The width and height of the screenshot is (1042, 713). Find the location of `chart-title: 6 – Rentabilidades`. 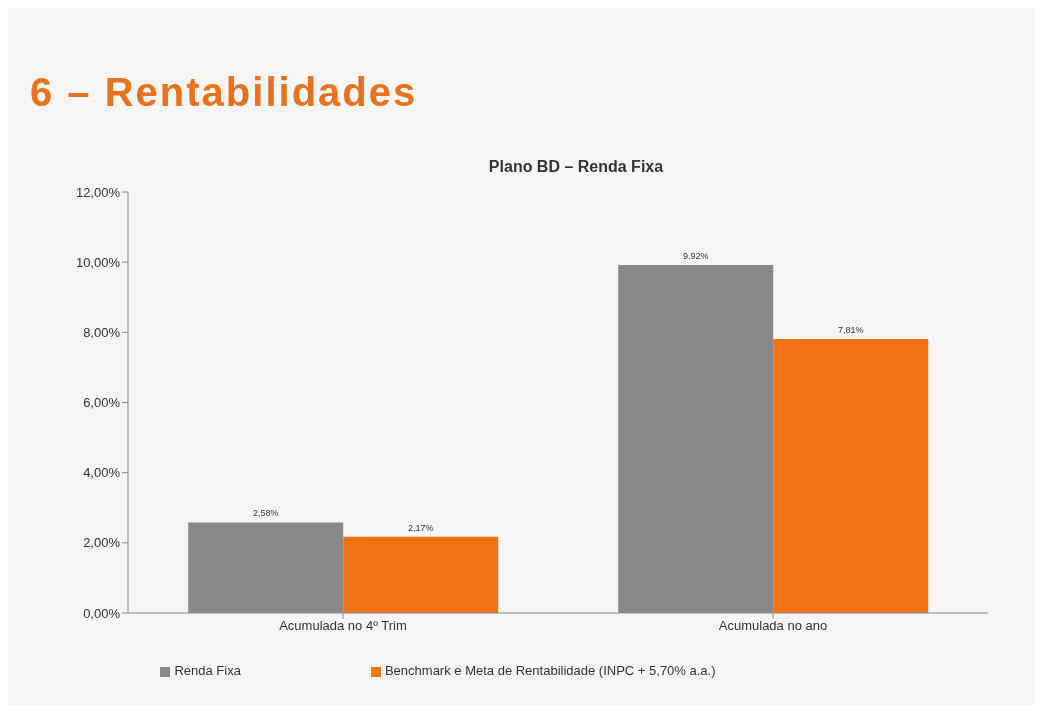

chart-title: 6 – Rentabilidades is located at coordinates (224, 92).